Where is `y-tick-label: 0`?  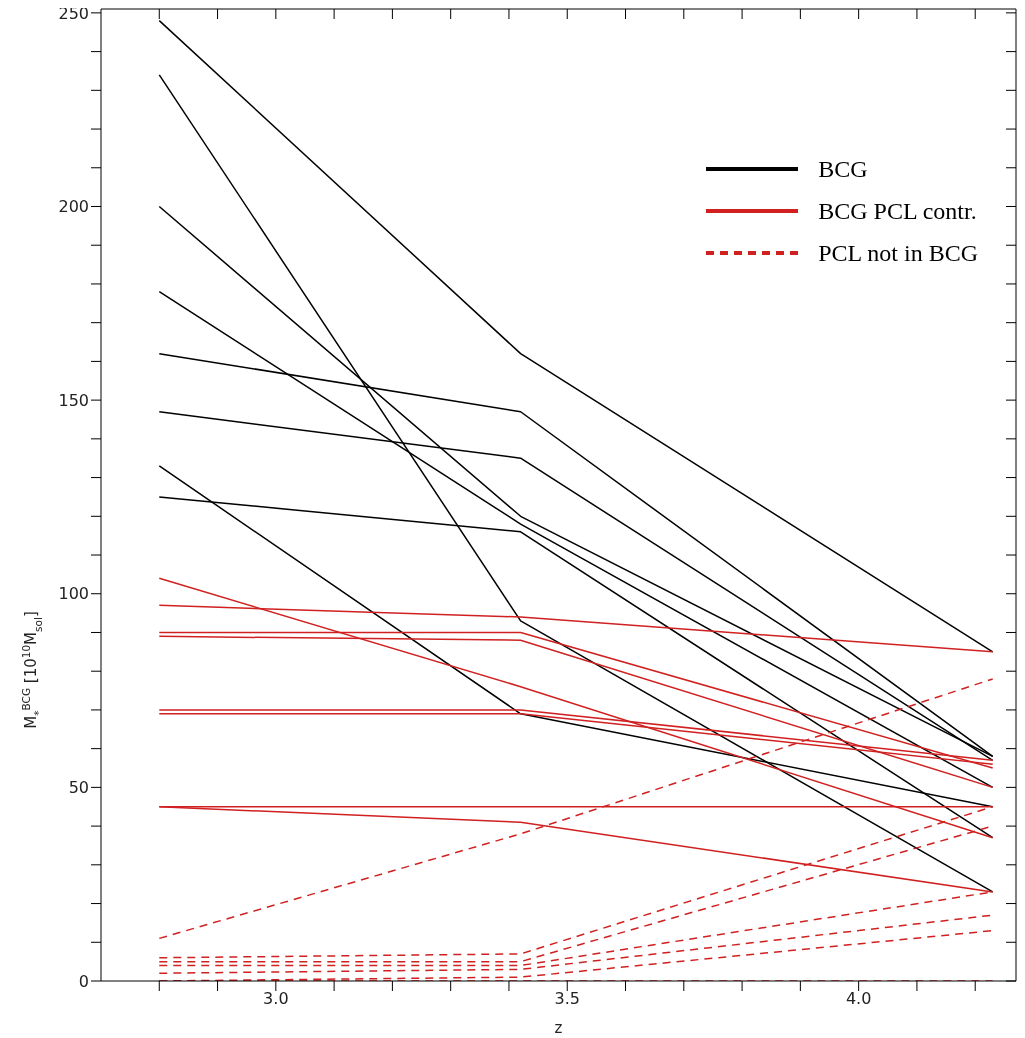 y-tick-label: 0 is located at coordinates (83, 981).